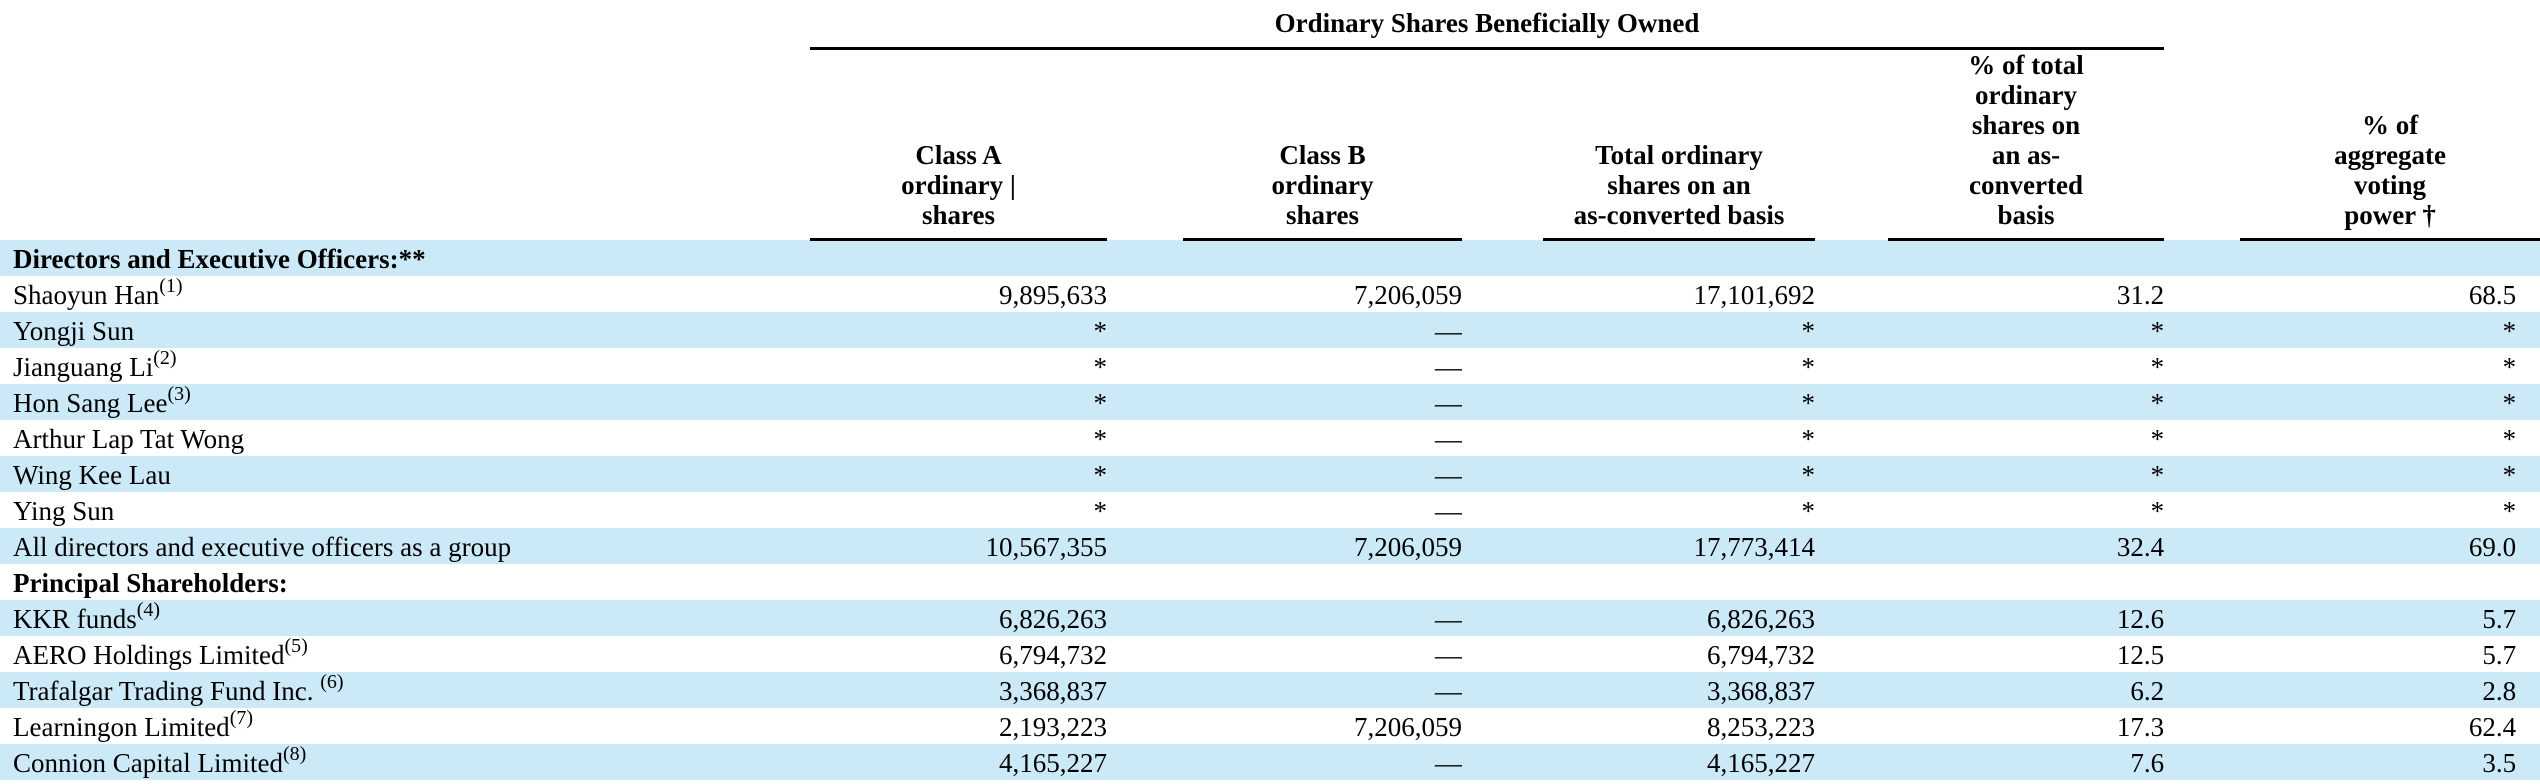 This screenshot has height=784, width=2540. What do you see at coordinates (1679, 258) in the screenshot?
I see `cell-total-shares` at bounding box center [1679, 258].